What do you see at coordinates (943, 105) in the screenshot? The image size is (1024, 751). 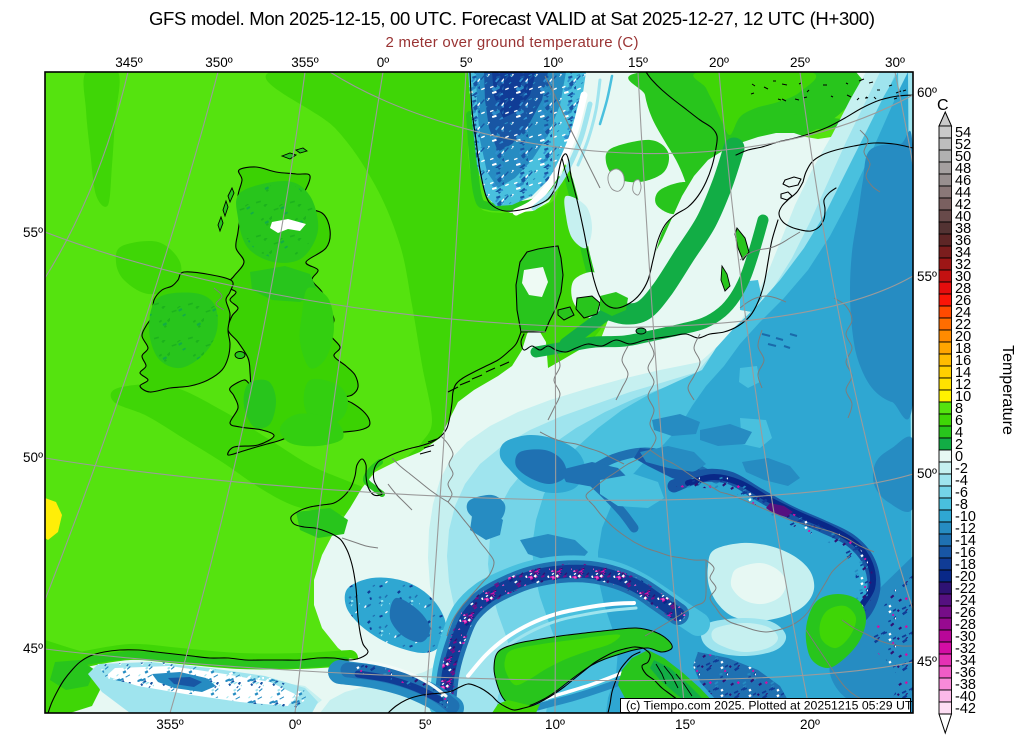 I see `svg-text: C` at bounding box center [943, 105].